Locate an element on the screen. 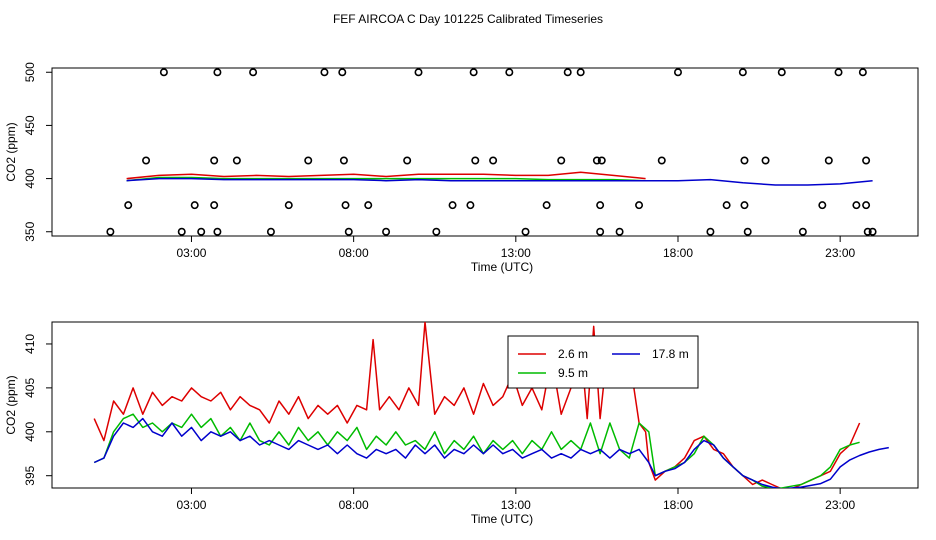  y-tick-label: 350 is located at coordinates (30, 231).